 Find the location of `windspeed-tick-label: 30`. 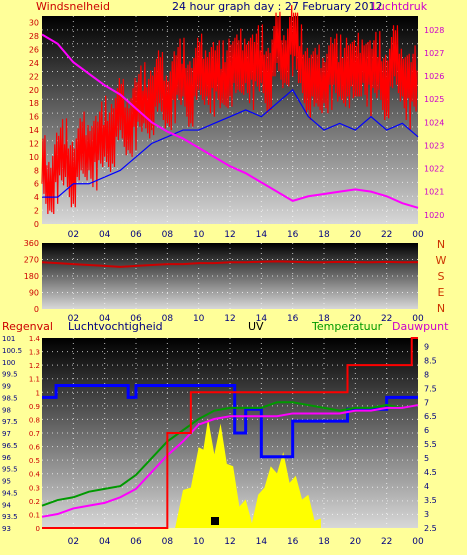

windspeed-tick-label: 30 is located at coordinates (34, 23).